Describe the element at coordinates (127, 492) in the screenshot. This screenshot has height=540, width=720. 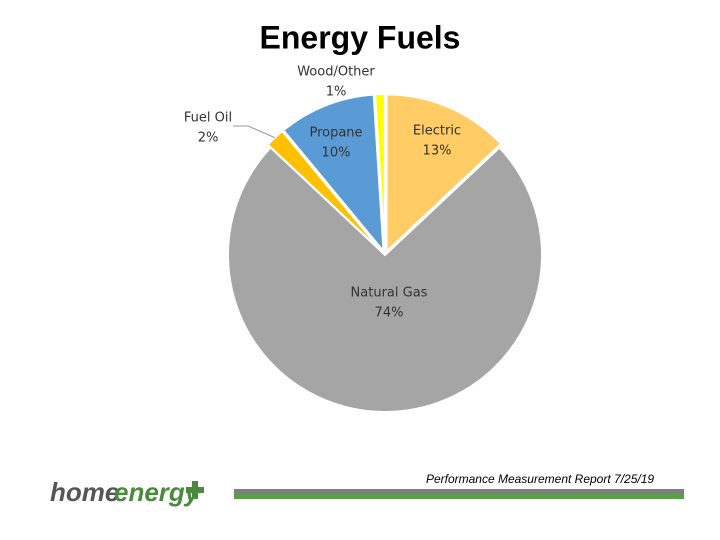
I see `logo: home energy` at that location.